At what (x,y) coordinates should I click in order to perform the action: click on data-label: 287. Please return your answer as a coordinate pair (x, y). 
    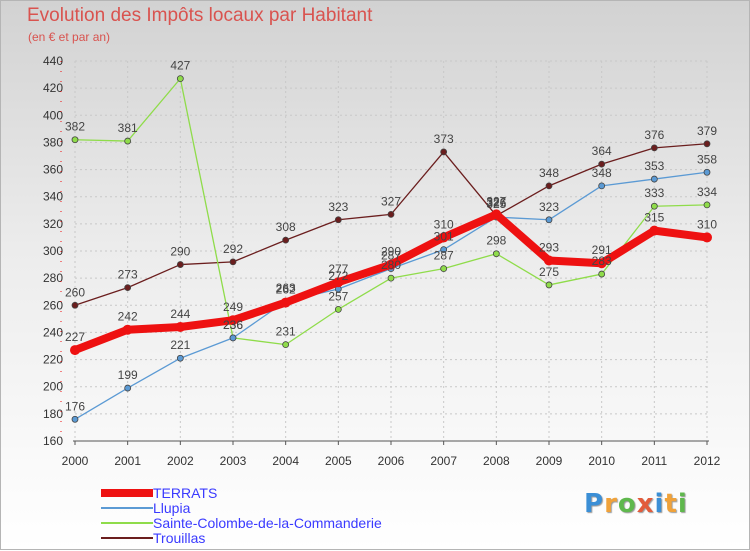
    Looking at the image, I should click on (444, 256).